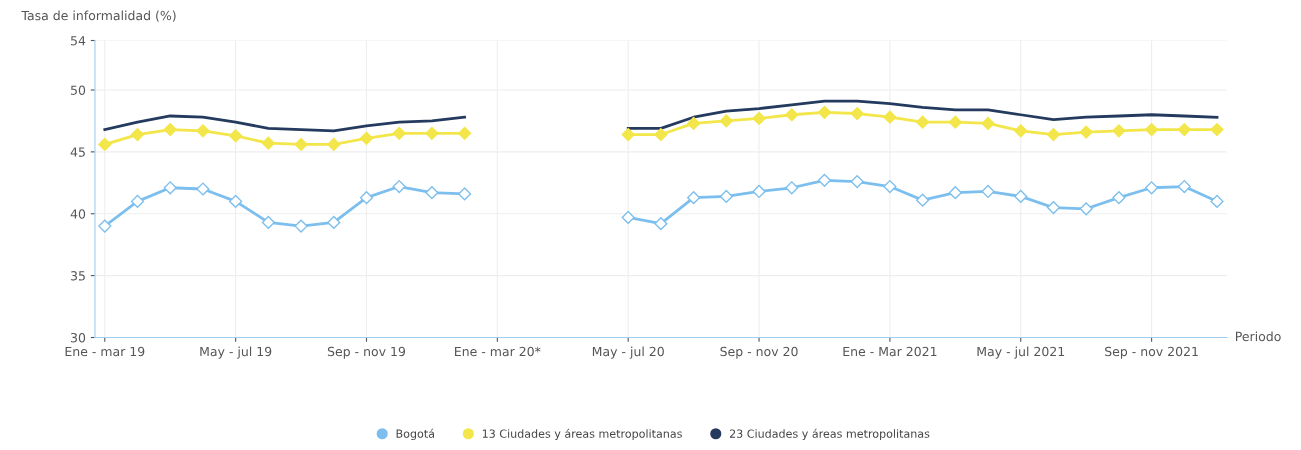  I want to click on x-tick-label: Ene - Mar 2021, so click(890, 351).